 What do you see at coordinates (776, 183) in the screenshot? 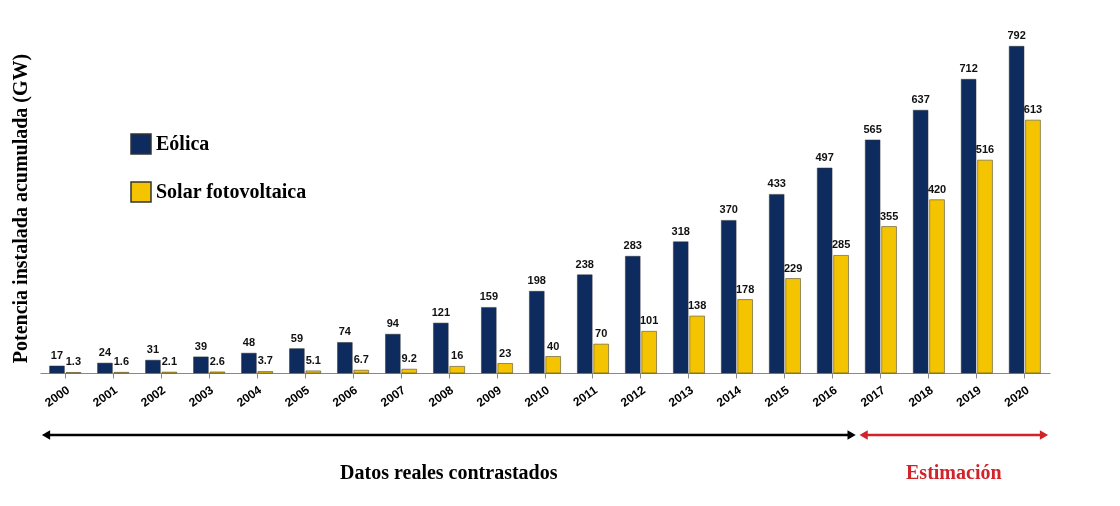
I see `data-label: 433` at bounding box center [776, 183].